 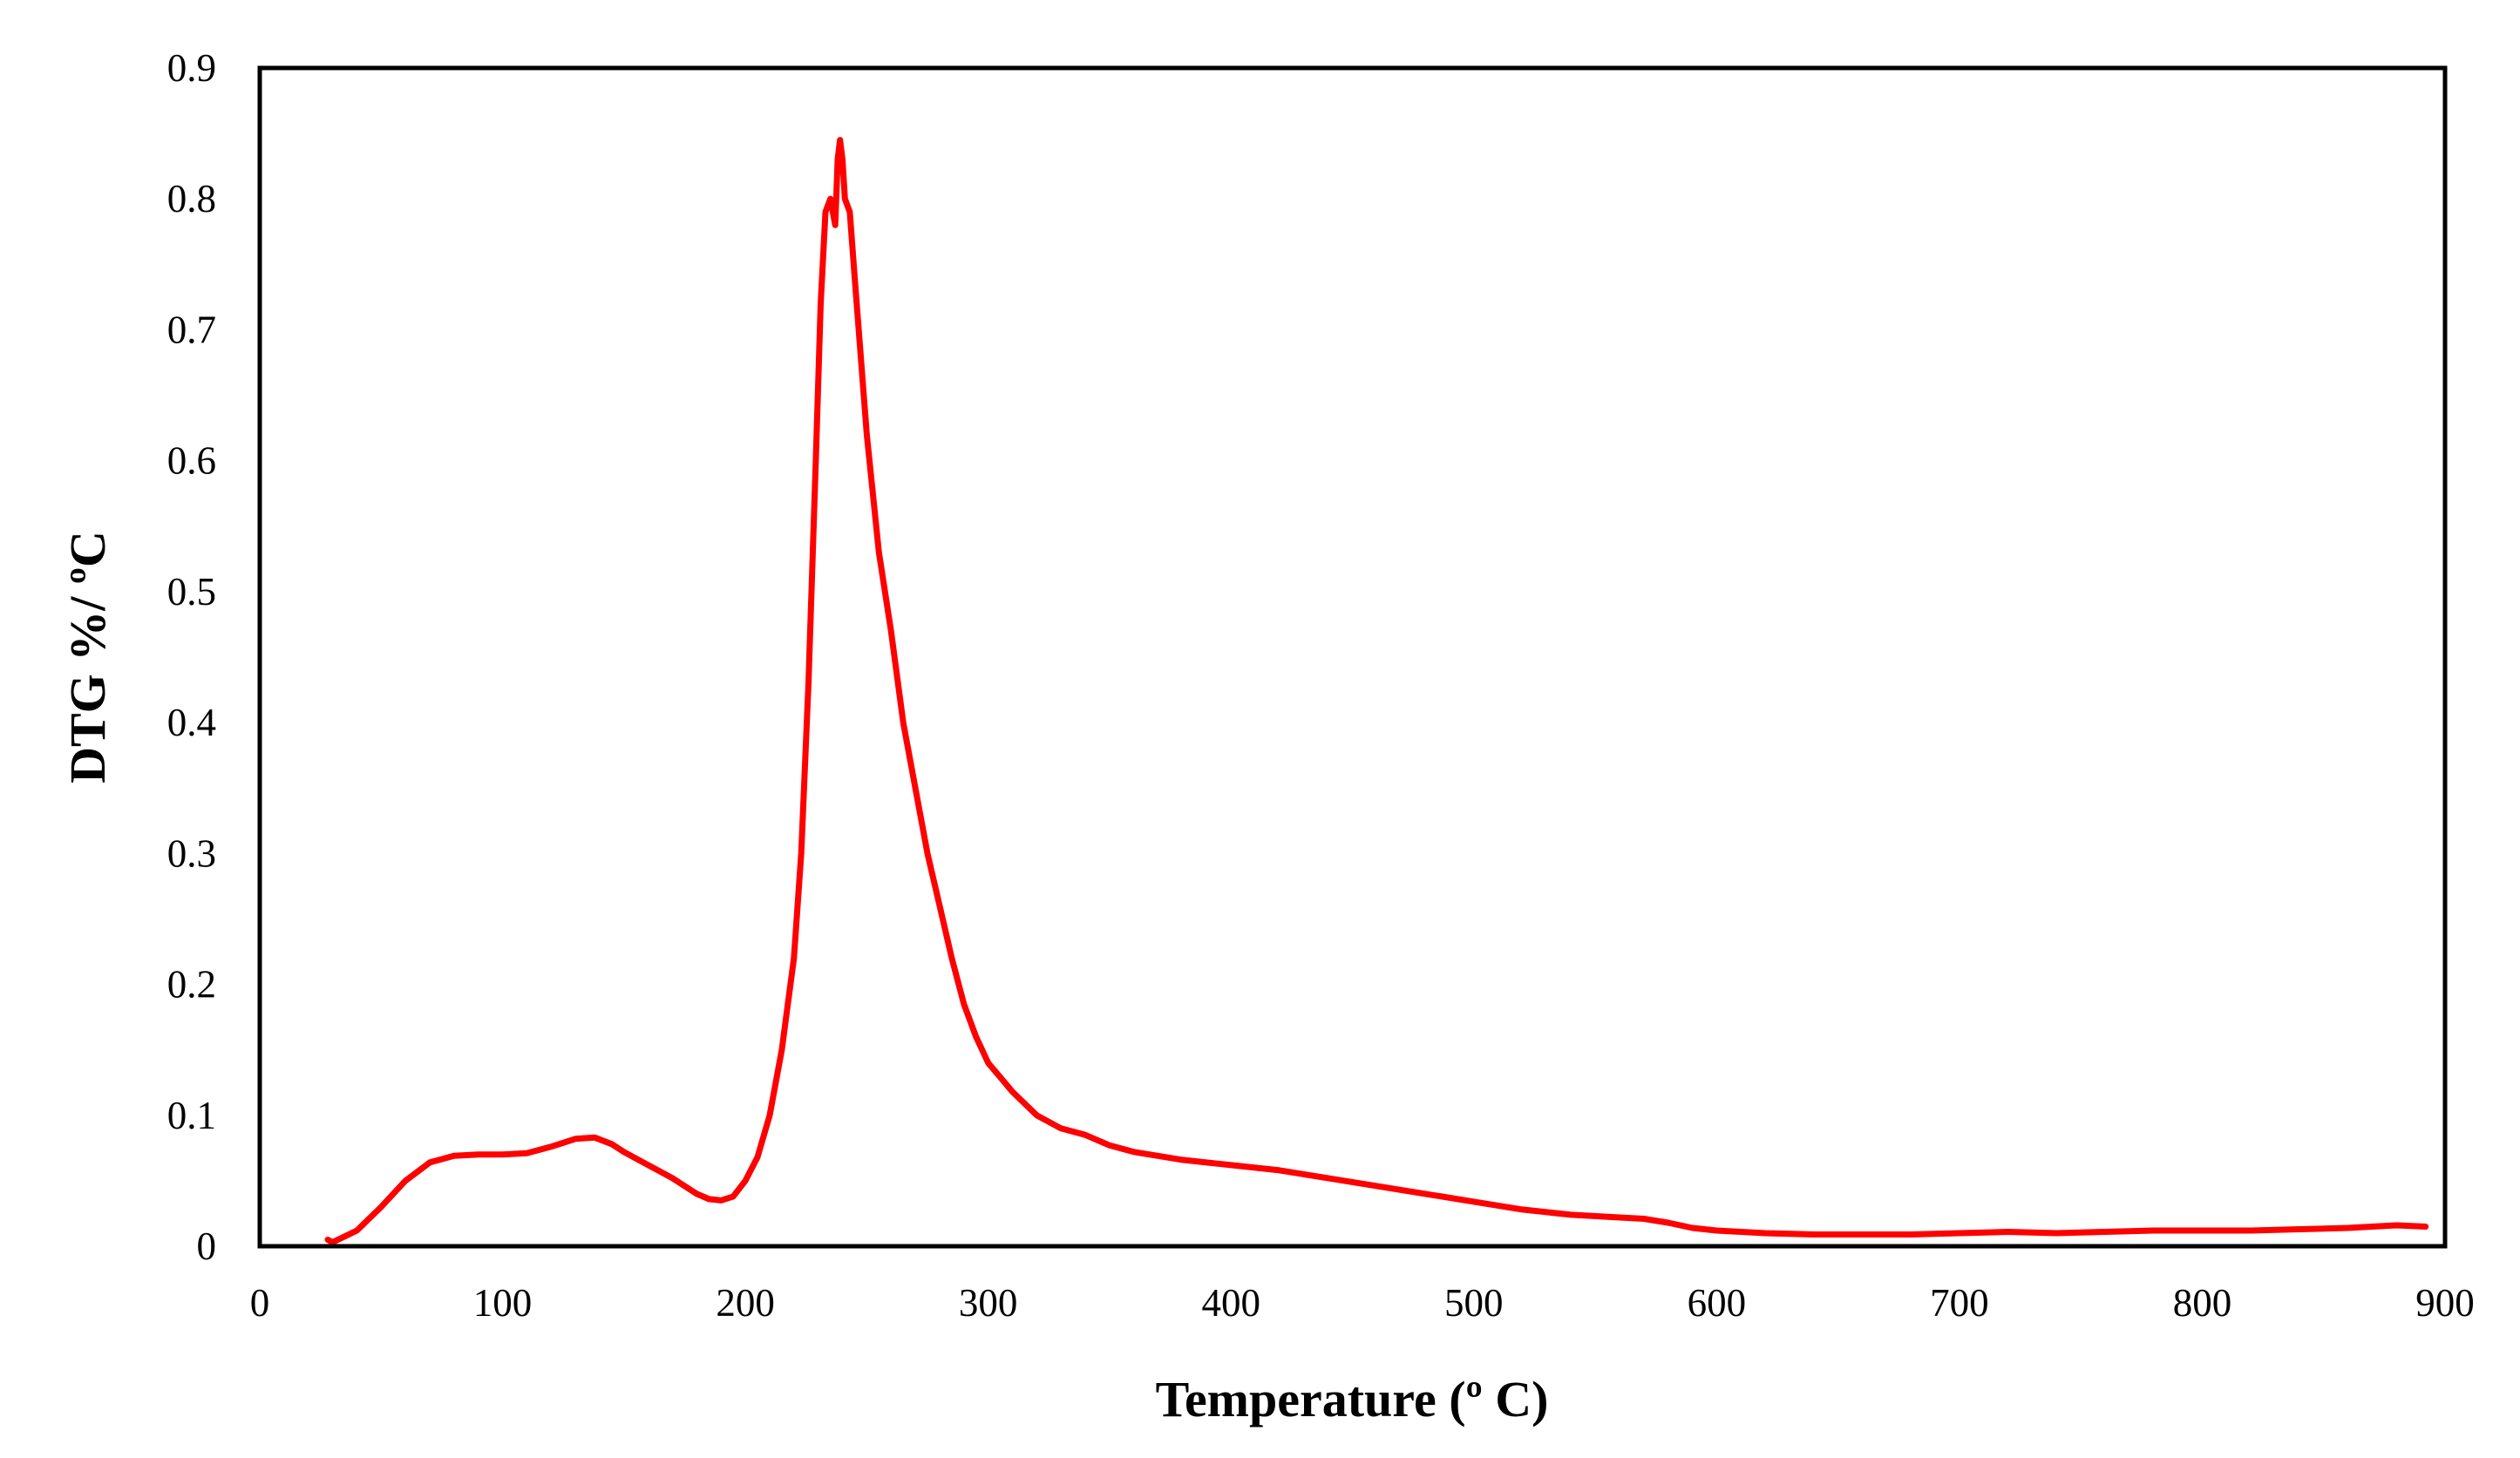 What do you see at coordinates (1362, 1303) in the screenshot?
I see `x-axis-ticks: 0 100 200 300 400 500 600 700 800 900` at bounding box center [1362, 1303].